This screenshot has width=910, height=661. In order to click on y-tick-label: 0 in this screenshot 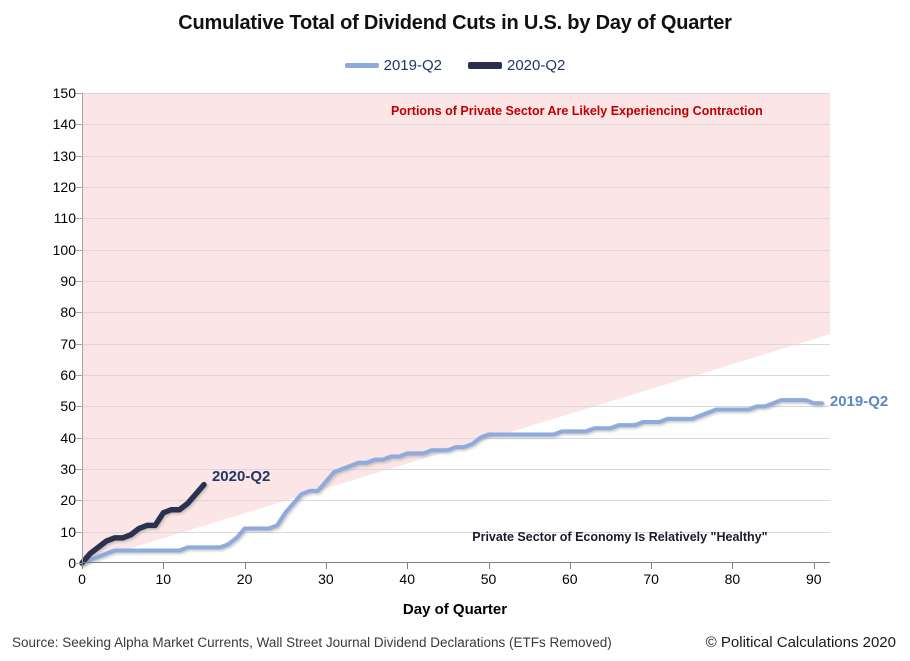, I will do `click(72, 563)`.